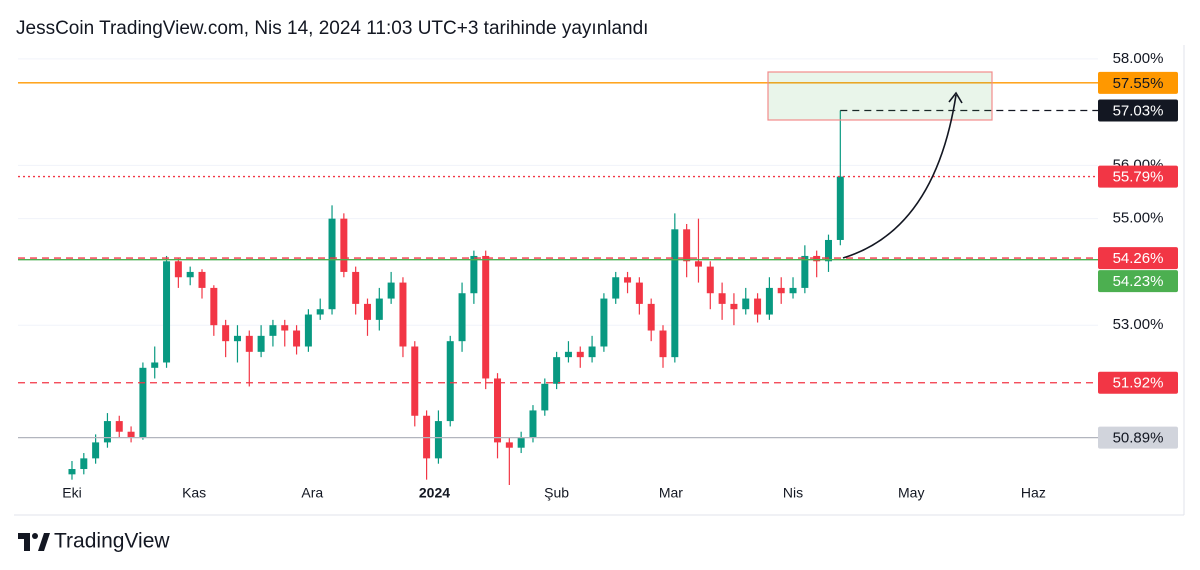  What do you see at coordinates (556, 493) in the screenshot?
I see `x-tick-label: Şub` at bounding box center [556, 493].